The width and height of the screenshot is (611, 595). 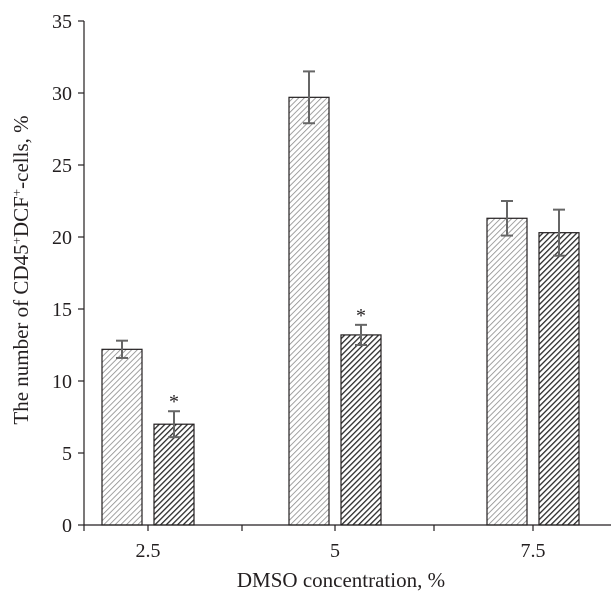 What do you see at coordinates (67, 454) in the screenshot?
I see `y-tick-label-5: 5` at bounding box center [67, 454].